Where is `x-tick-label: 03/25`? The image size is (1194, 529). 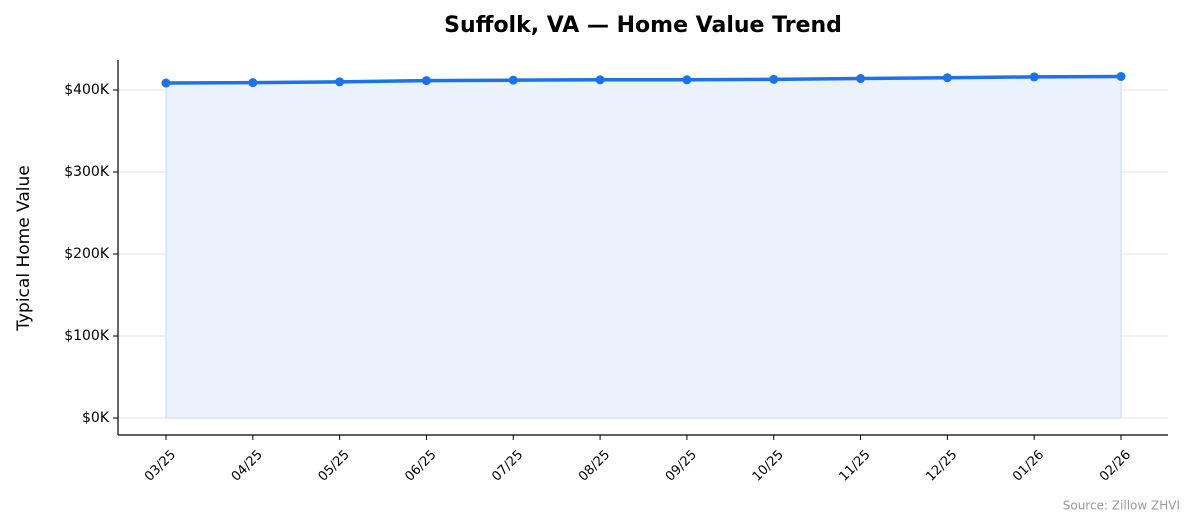
x-tick-label: 03/25 is located at coordinates (160, 465).